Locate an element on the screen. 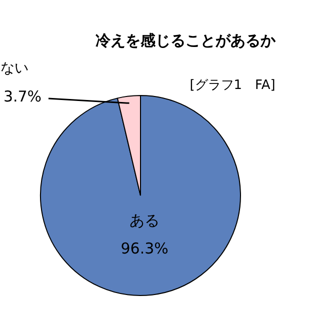 The height and width of the screenshot is (320, 320). chart-title: 冷えを感じることがあるか is located at coordinates (186, 41).